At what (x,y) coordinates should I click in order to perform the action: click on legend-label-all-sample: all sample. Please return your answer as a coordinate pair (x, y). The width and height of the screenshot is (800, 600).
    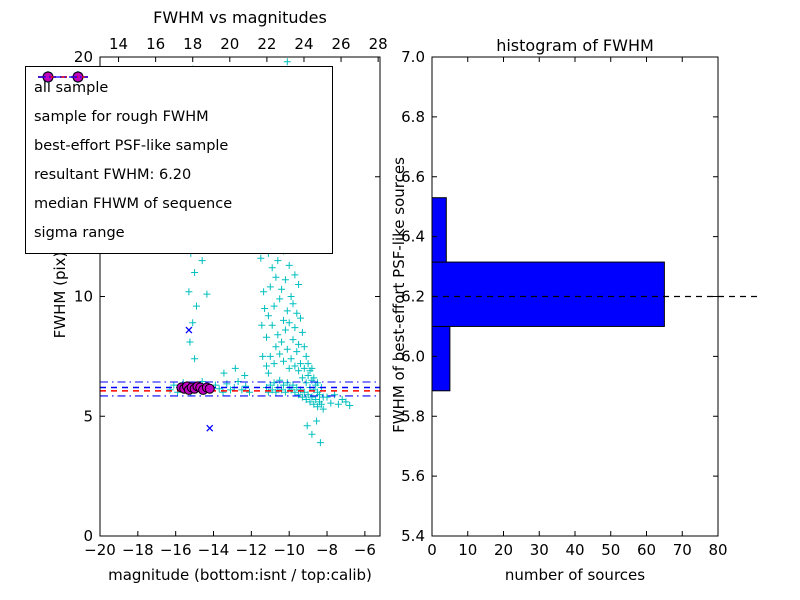
    Looking at the image, I should click on (71, 87).